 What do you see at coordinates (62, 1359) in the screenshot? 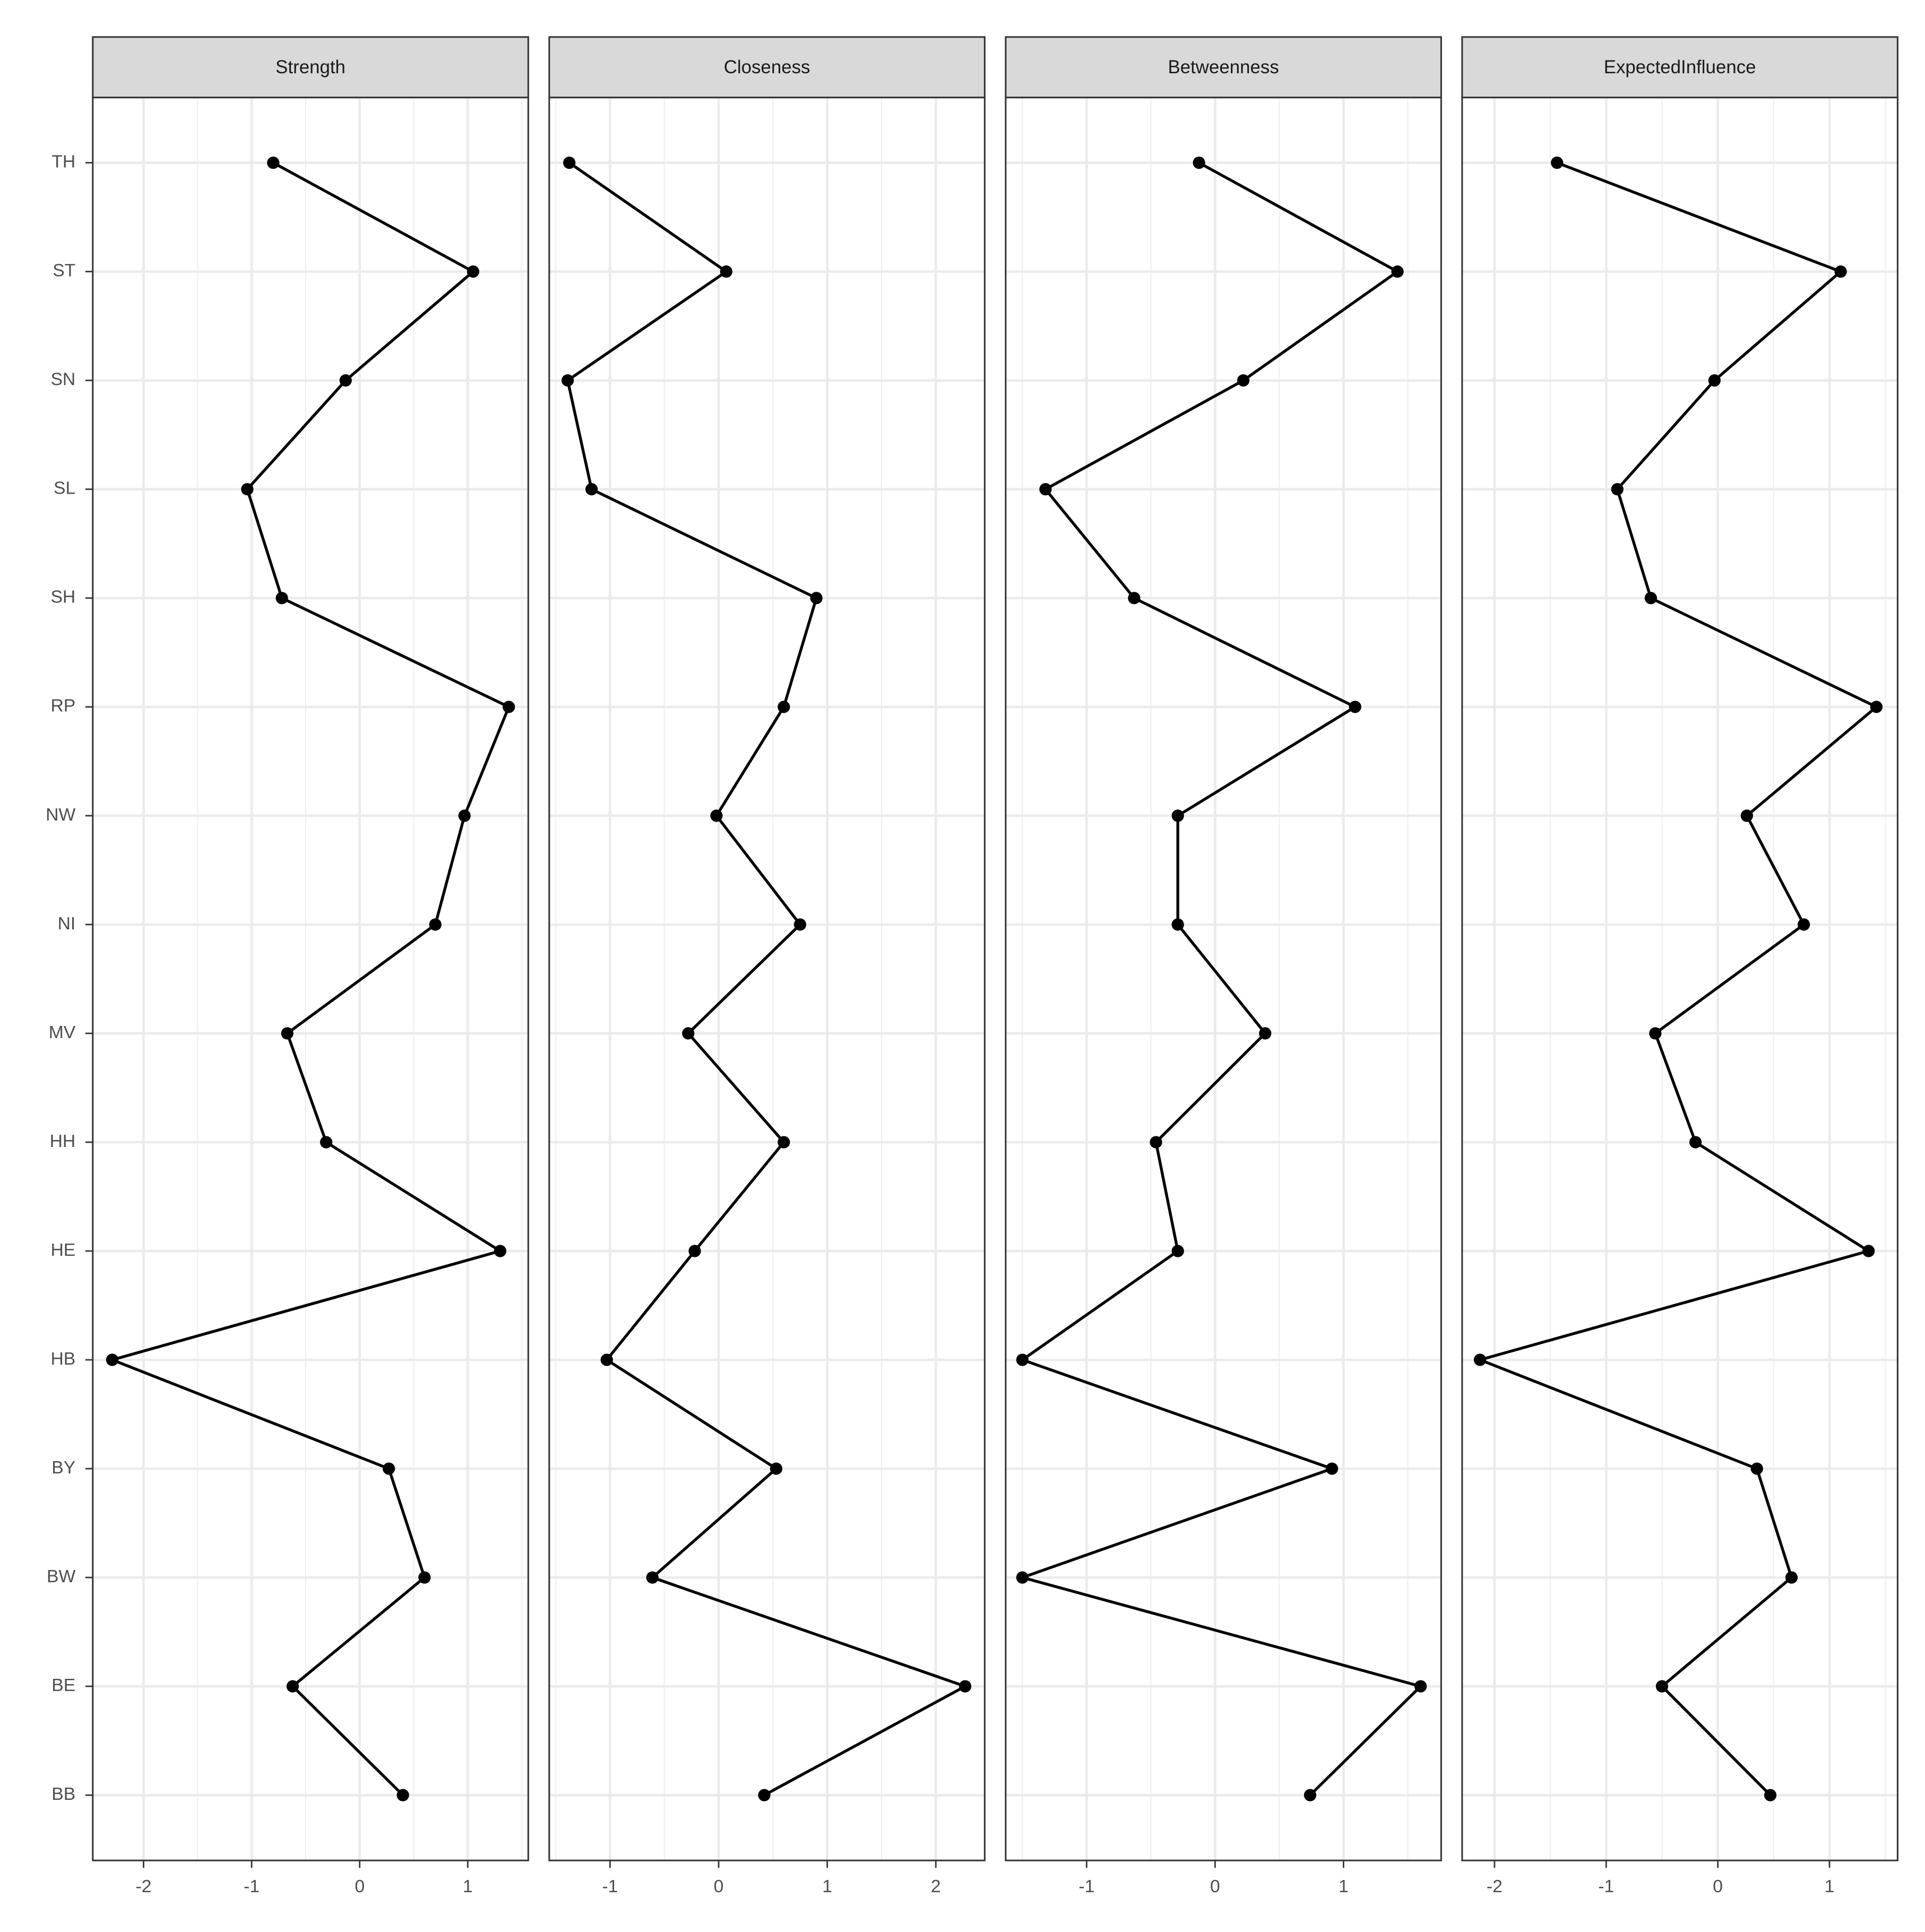
I see `y-tick-label: HB` at bounding box center [62, 1359].